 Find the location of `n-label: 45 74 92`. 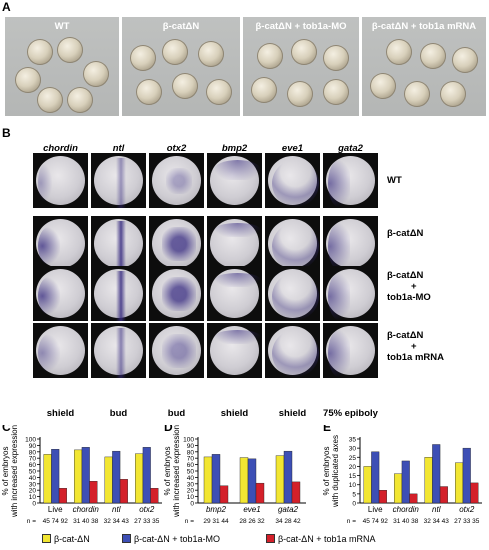

n-label: 45 74 92 is located at coordinates (376, 521).